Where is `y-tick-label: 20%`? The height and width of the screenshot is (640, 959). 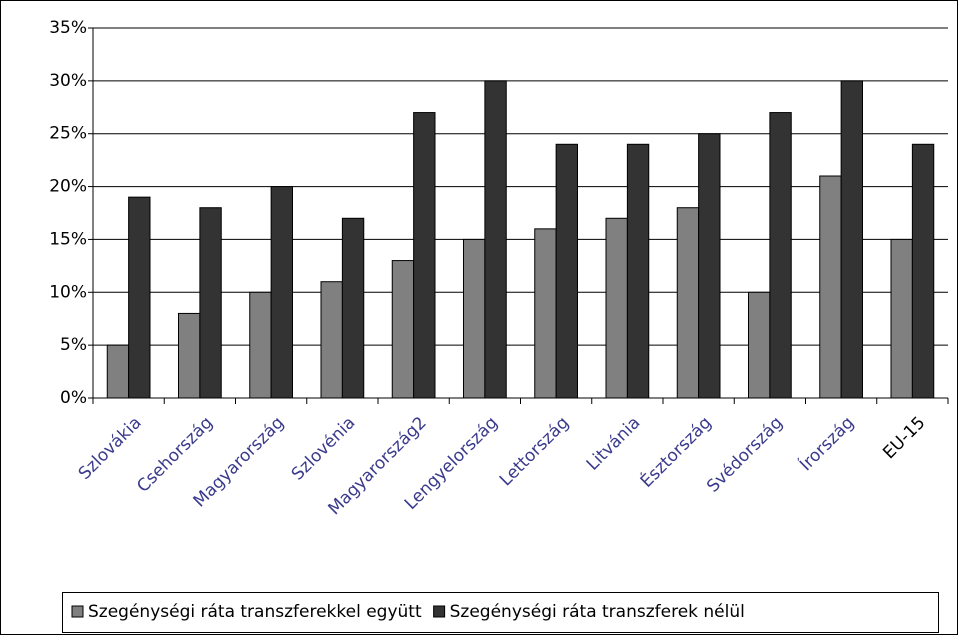 y-tick-label: 20% is located at coordinates (68, 187).